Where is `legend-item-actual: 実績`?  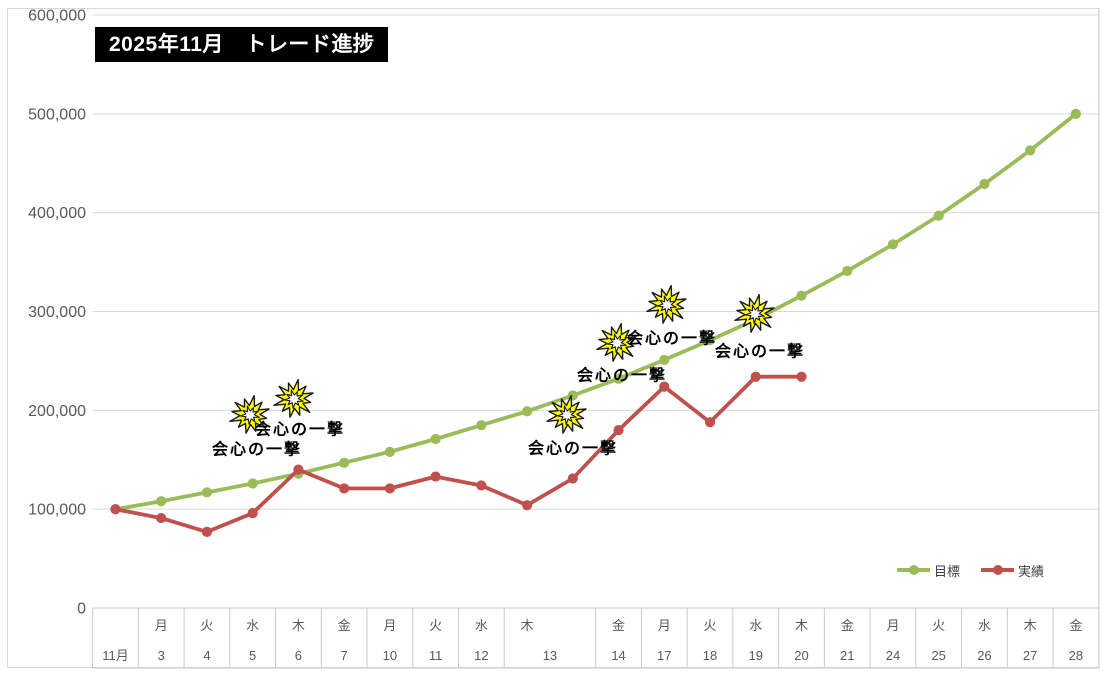
legend-item-actual: 実績 is located at coordinates (1012, 570).